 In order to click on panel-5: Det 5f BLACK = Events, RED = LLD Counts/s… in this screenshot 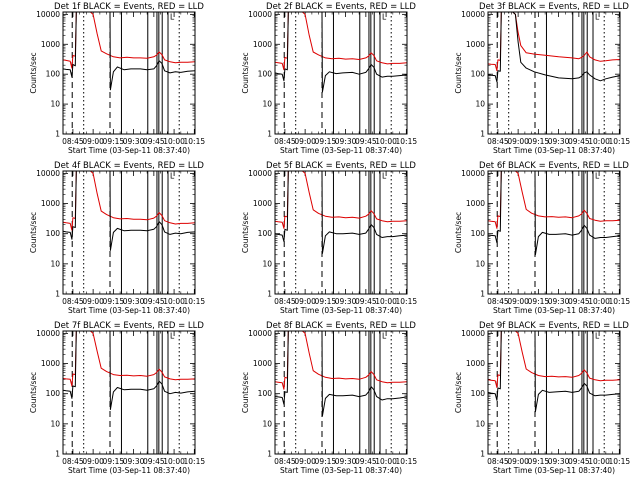, I will do `click(329, 238)`.